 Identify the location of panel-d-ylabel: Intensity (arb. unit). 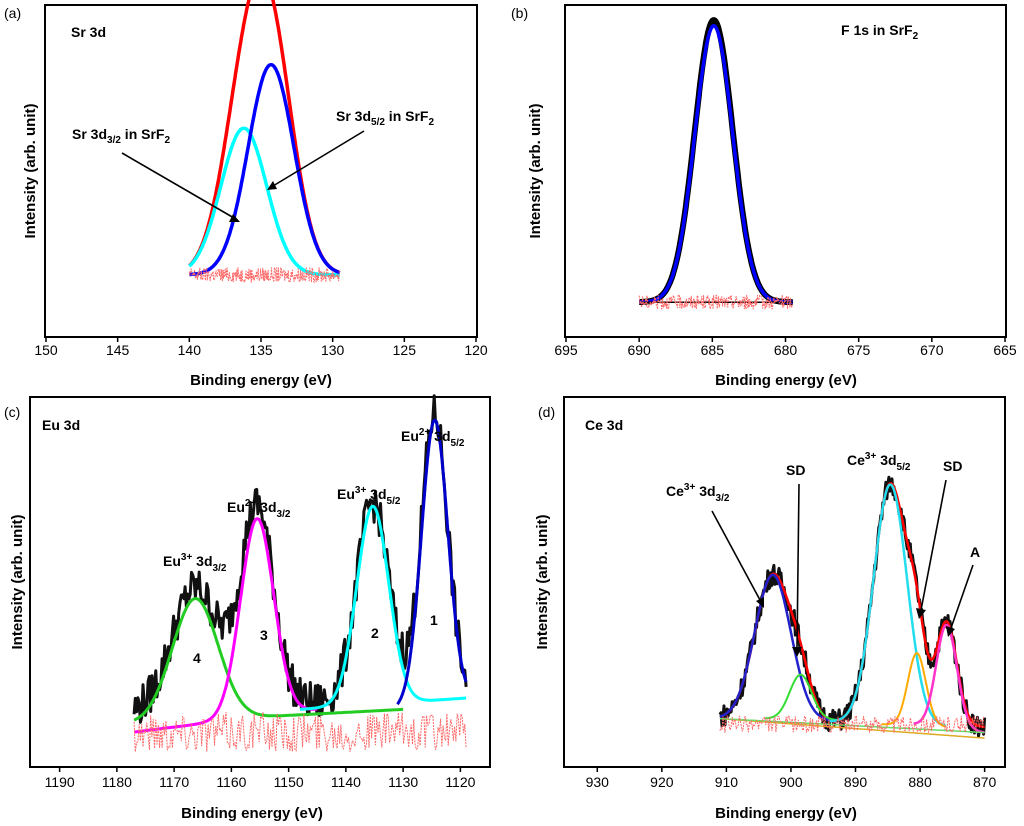
(542, 581).